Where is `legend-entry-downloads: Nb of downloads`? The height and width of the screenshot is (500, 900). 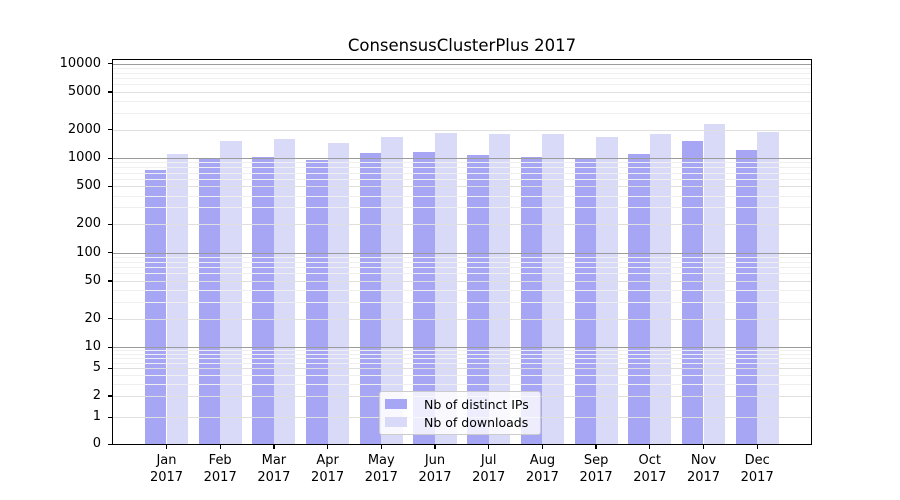 legend-entry-downloads: Nb of downloads is located at coordinates (460, 422).